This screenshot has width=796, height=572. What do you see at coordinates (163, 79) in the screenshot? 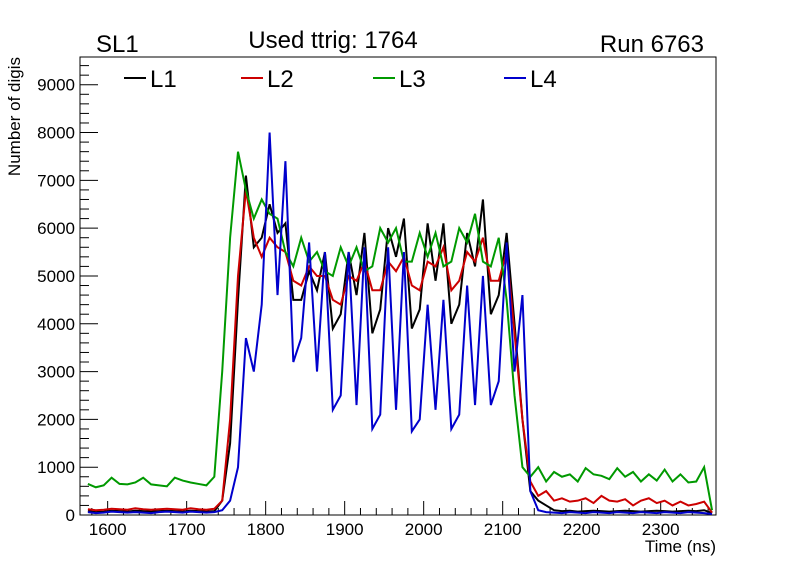
I see `legend-label: L1` at bounding box center [163, 79].